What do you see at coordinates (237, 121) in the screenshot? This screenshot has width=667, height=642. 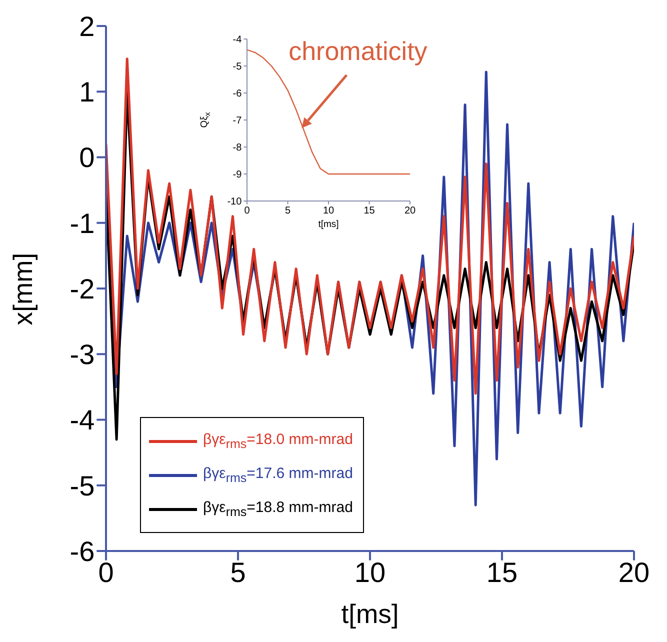 I see `y-tick-label: -7` at bounding box center [237, 121].